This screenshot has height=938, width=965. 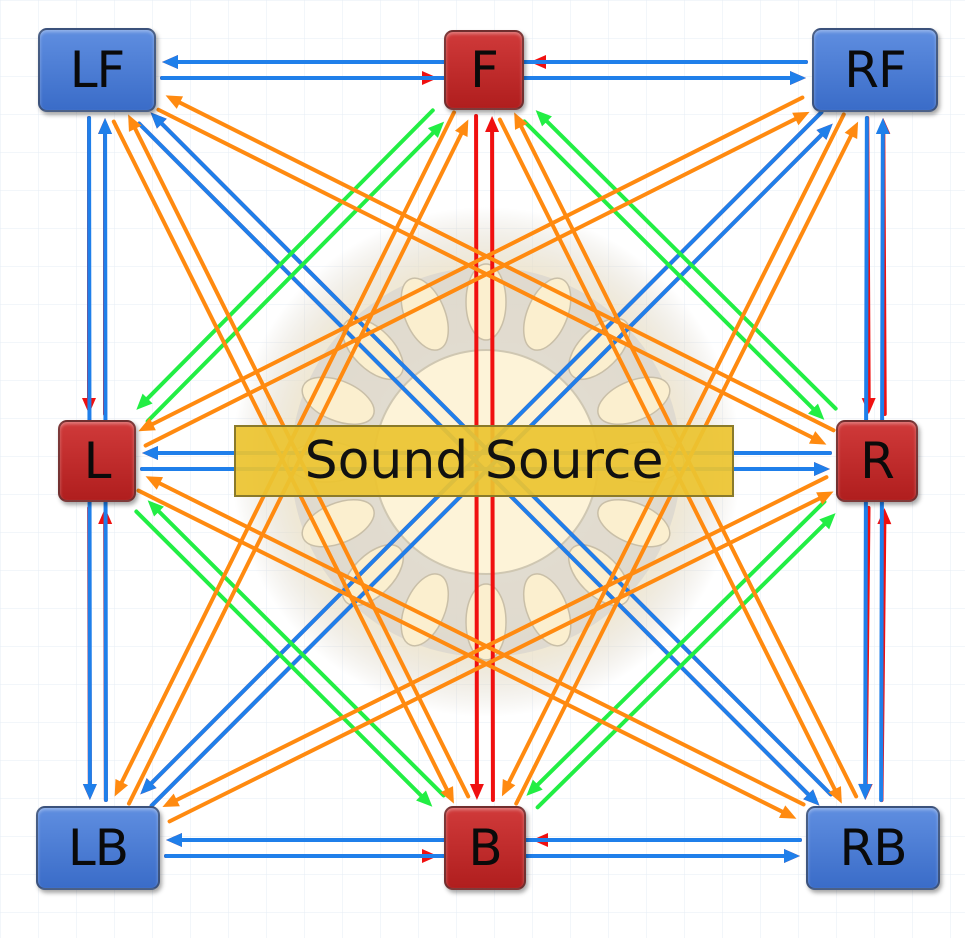 I want to click on arrow-b-to-l, so click(x=296, y=649).